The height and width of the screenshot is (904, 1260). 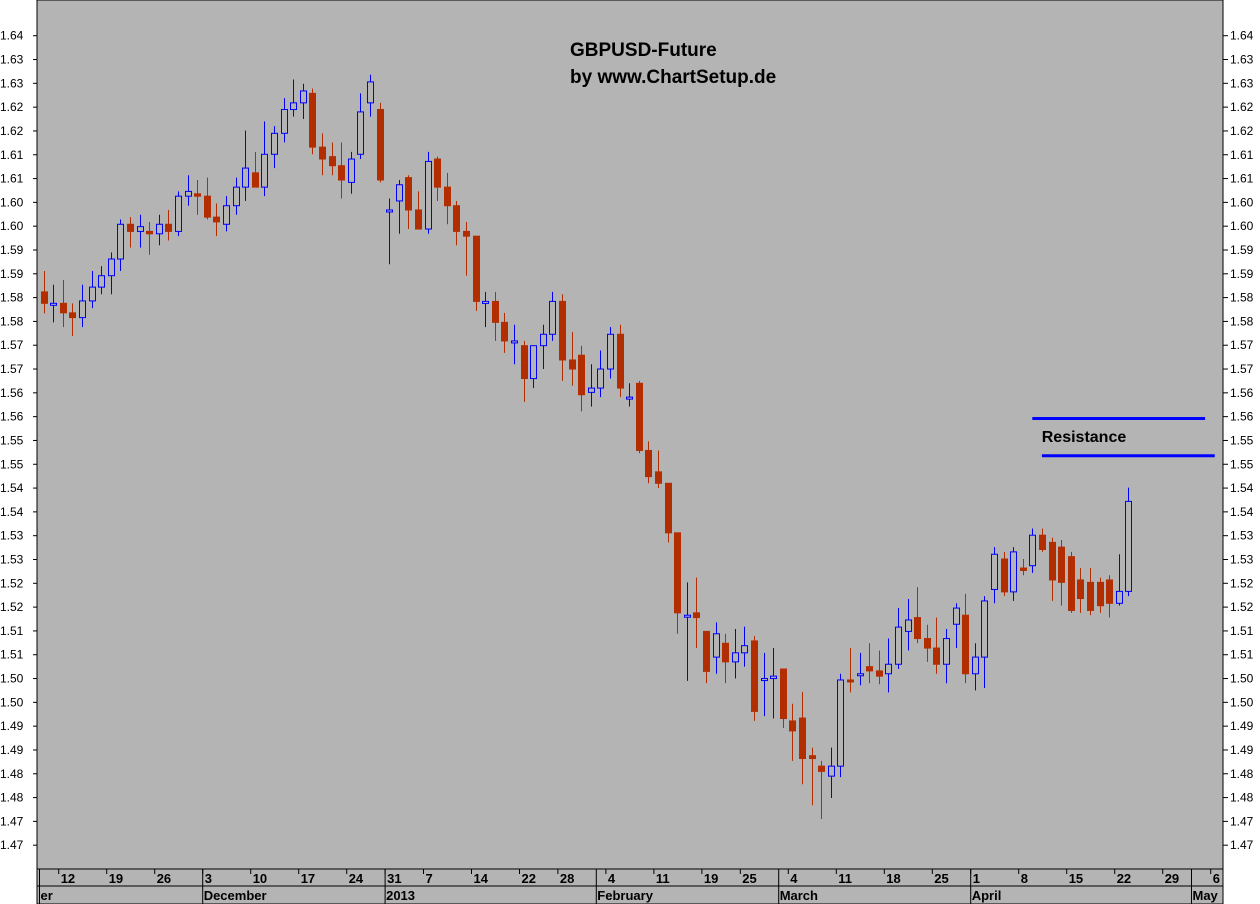 I want to click on x-month-label: February, so click(x=625, y=895).